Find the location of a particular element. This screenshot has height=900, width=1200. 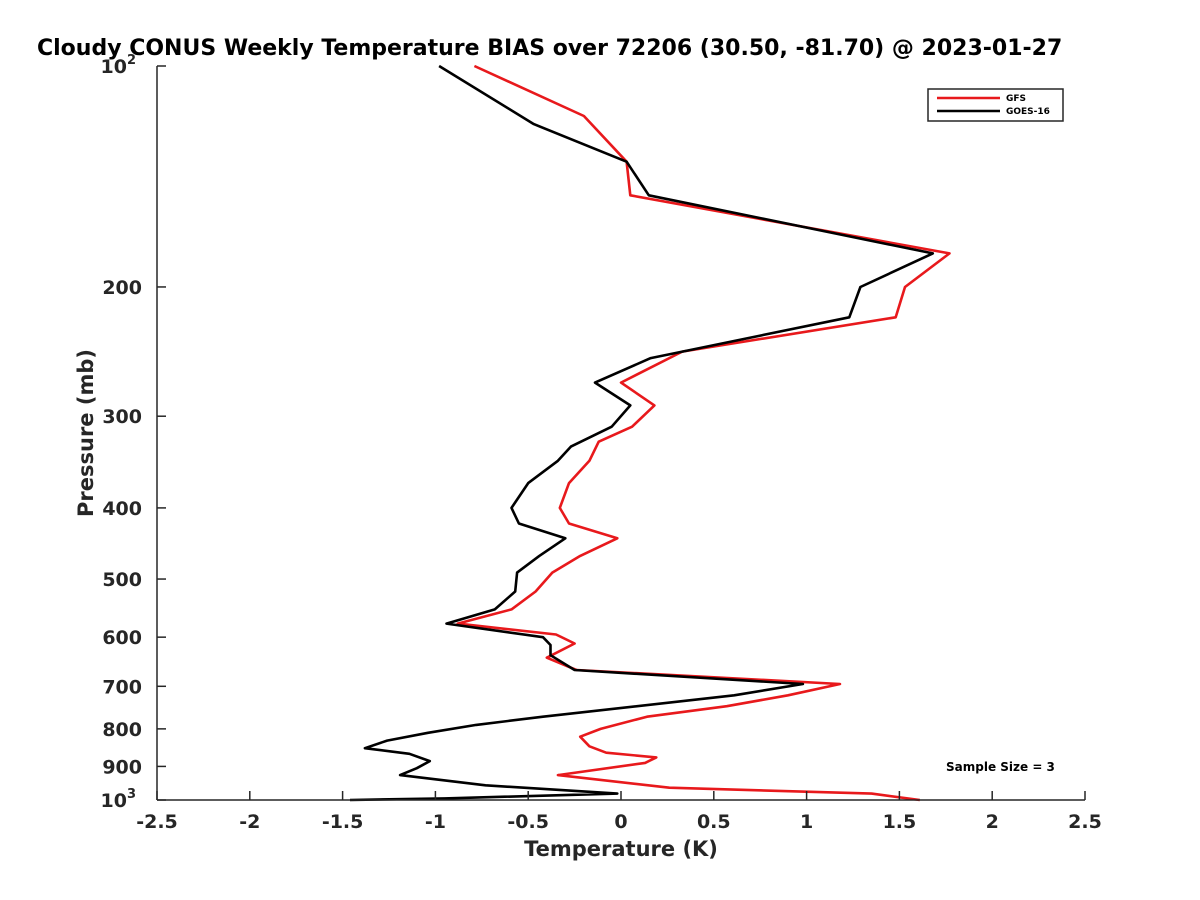

legend-label-gfs: GFS is located at coordinates (1016, 99).